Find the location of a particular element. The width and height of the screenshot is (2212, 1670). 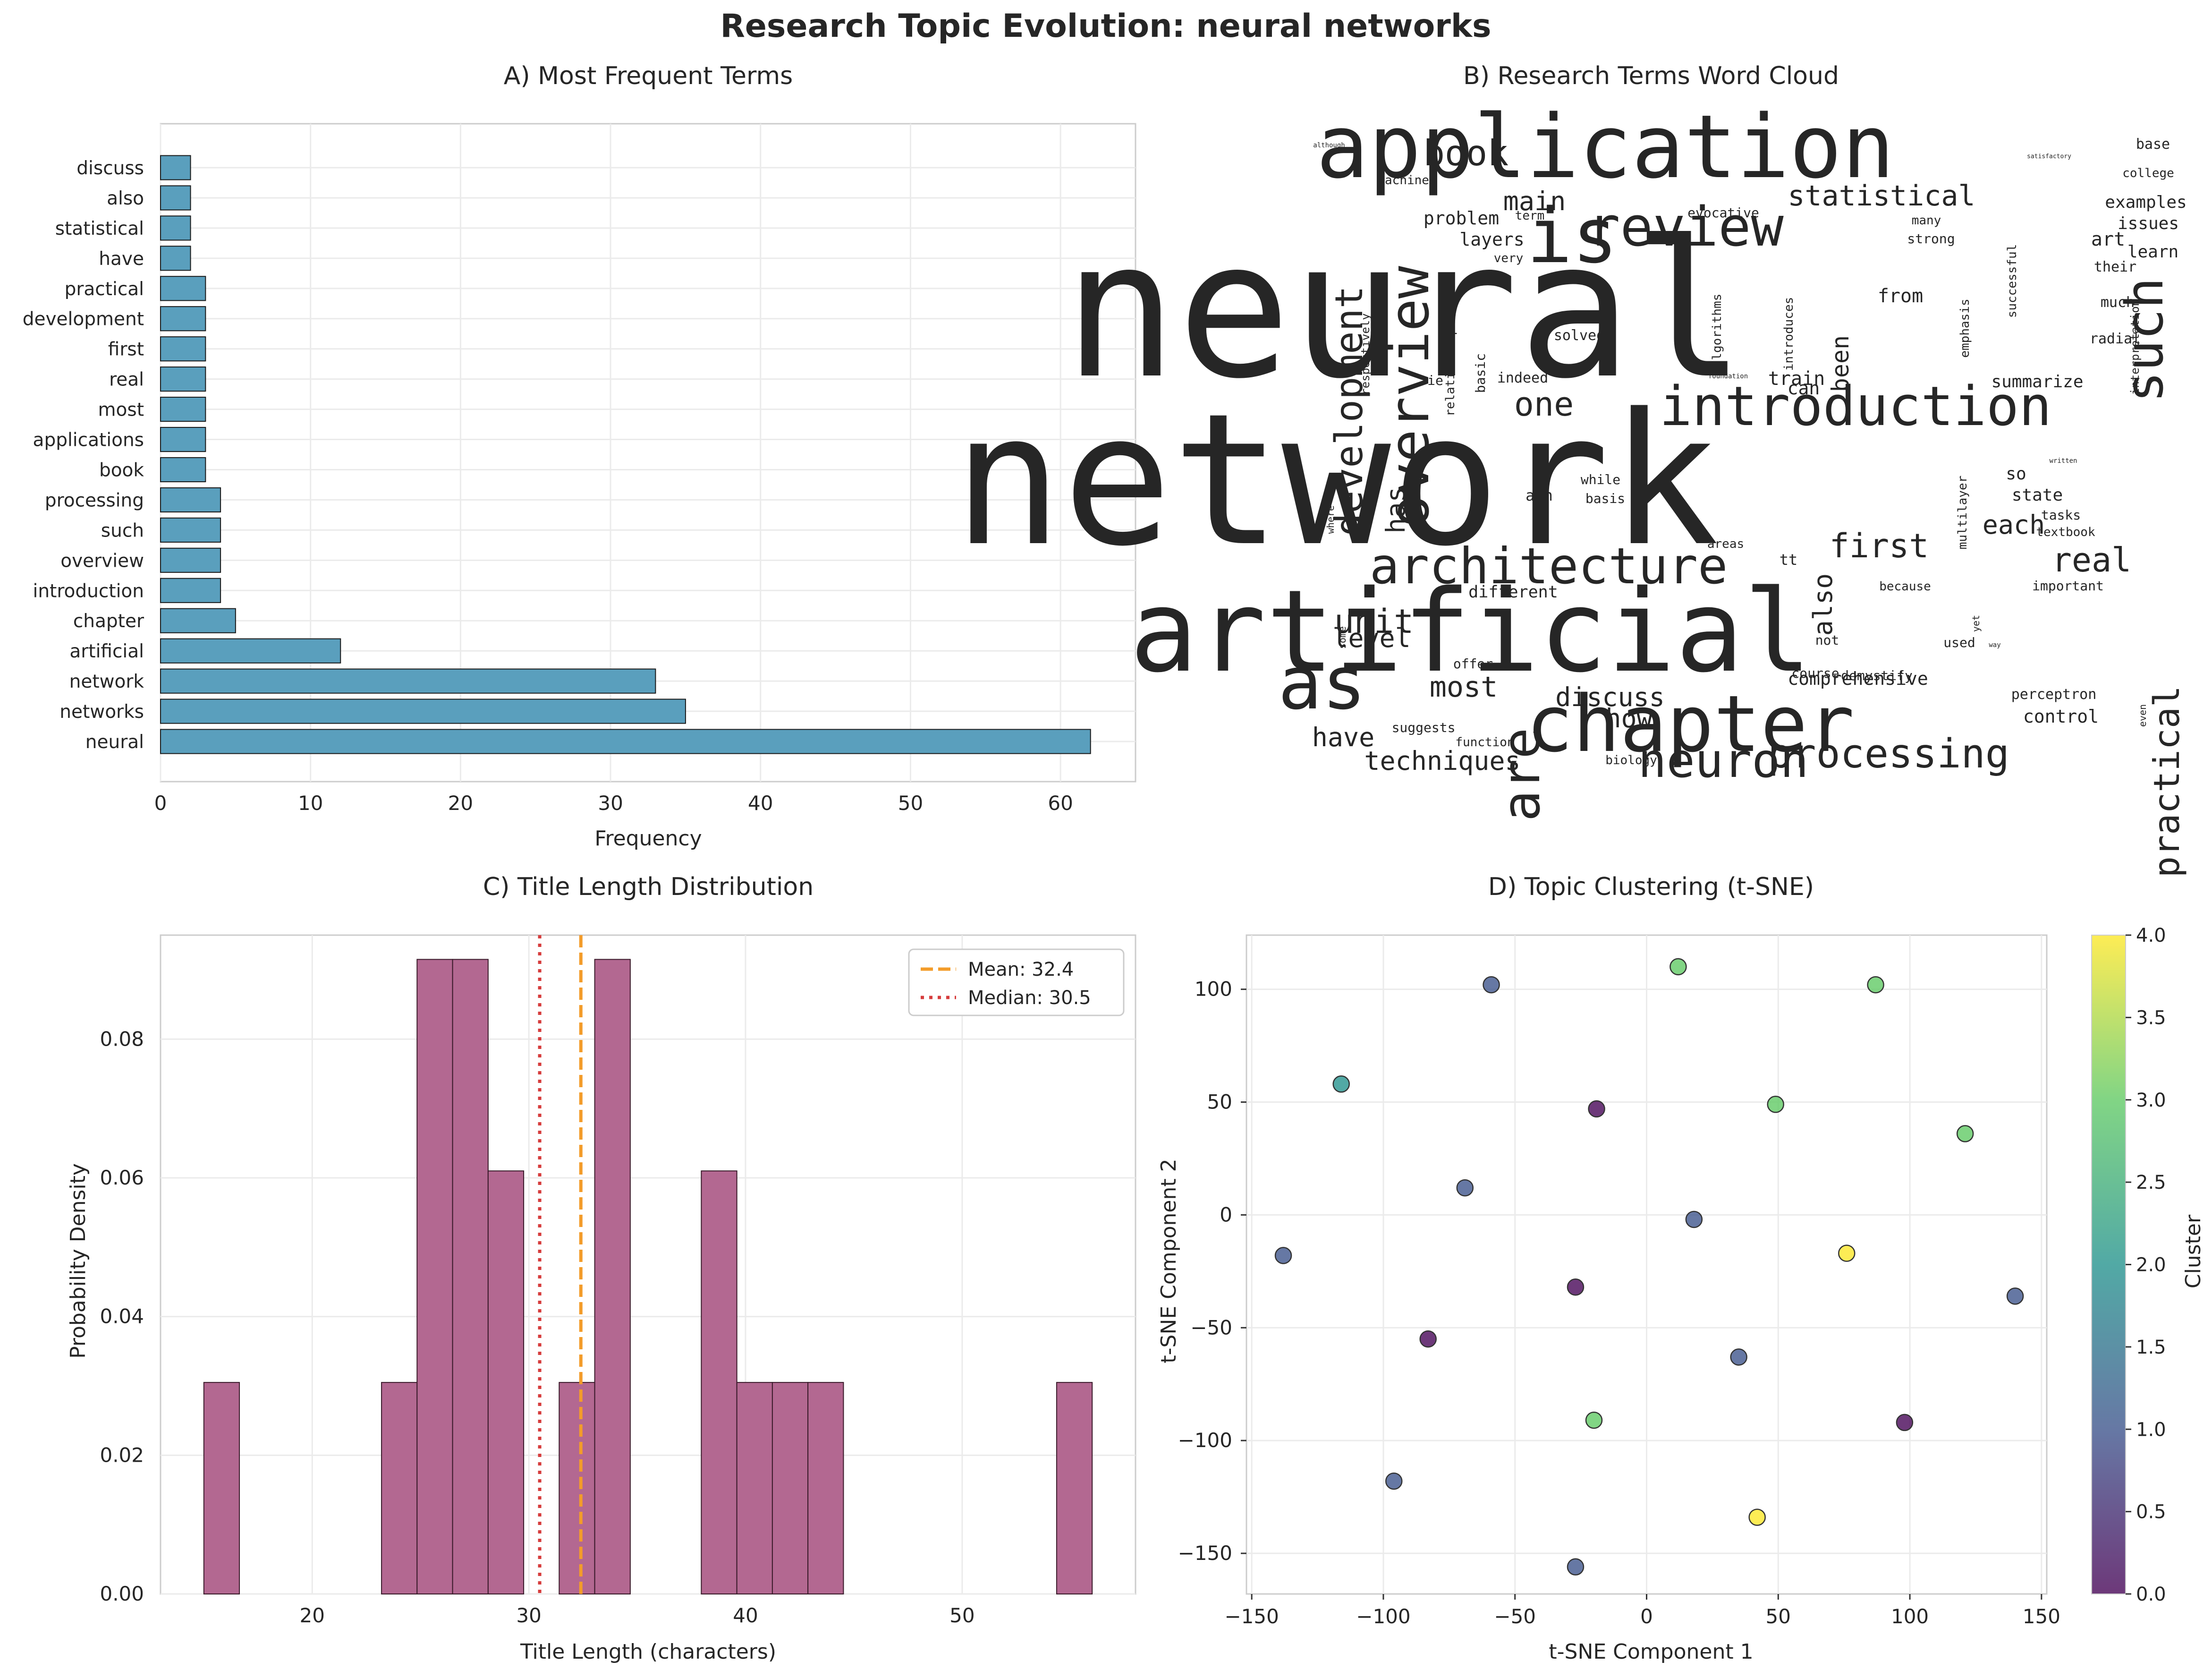

word-cloud-word: comprehensive is located at coordinates (1858, 678).